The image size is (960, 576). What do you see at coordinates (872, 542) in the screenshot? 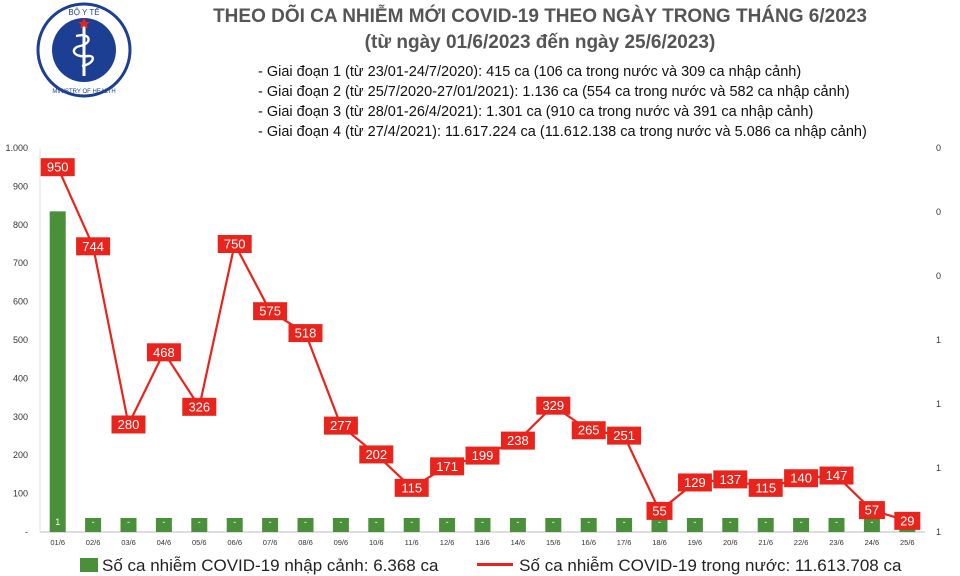
I see `x-tick-label: 24/6` at bounding box center [872, 542].